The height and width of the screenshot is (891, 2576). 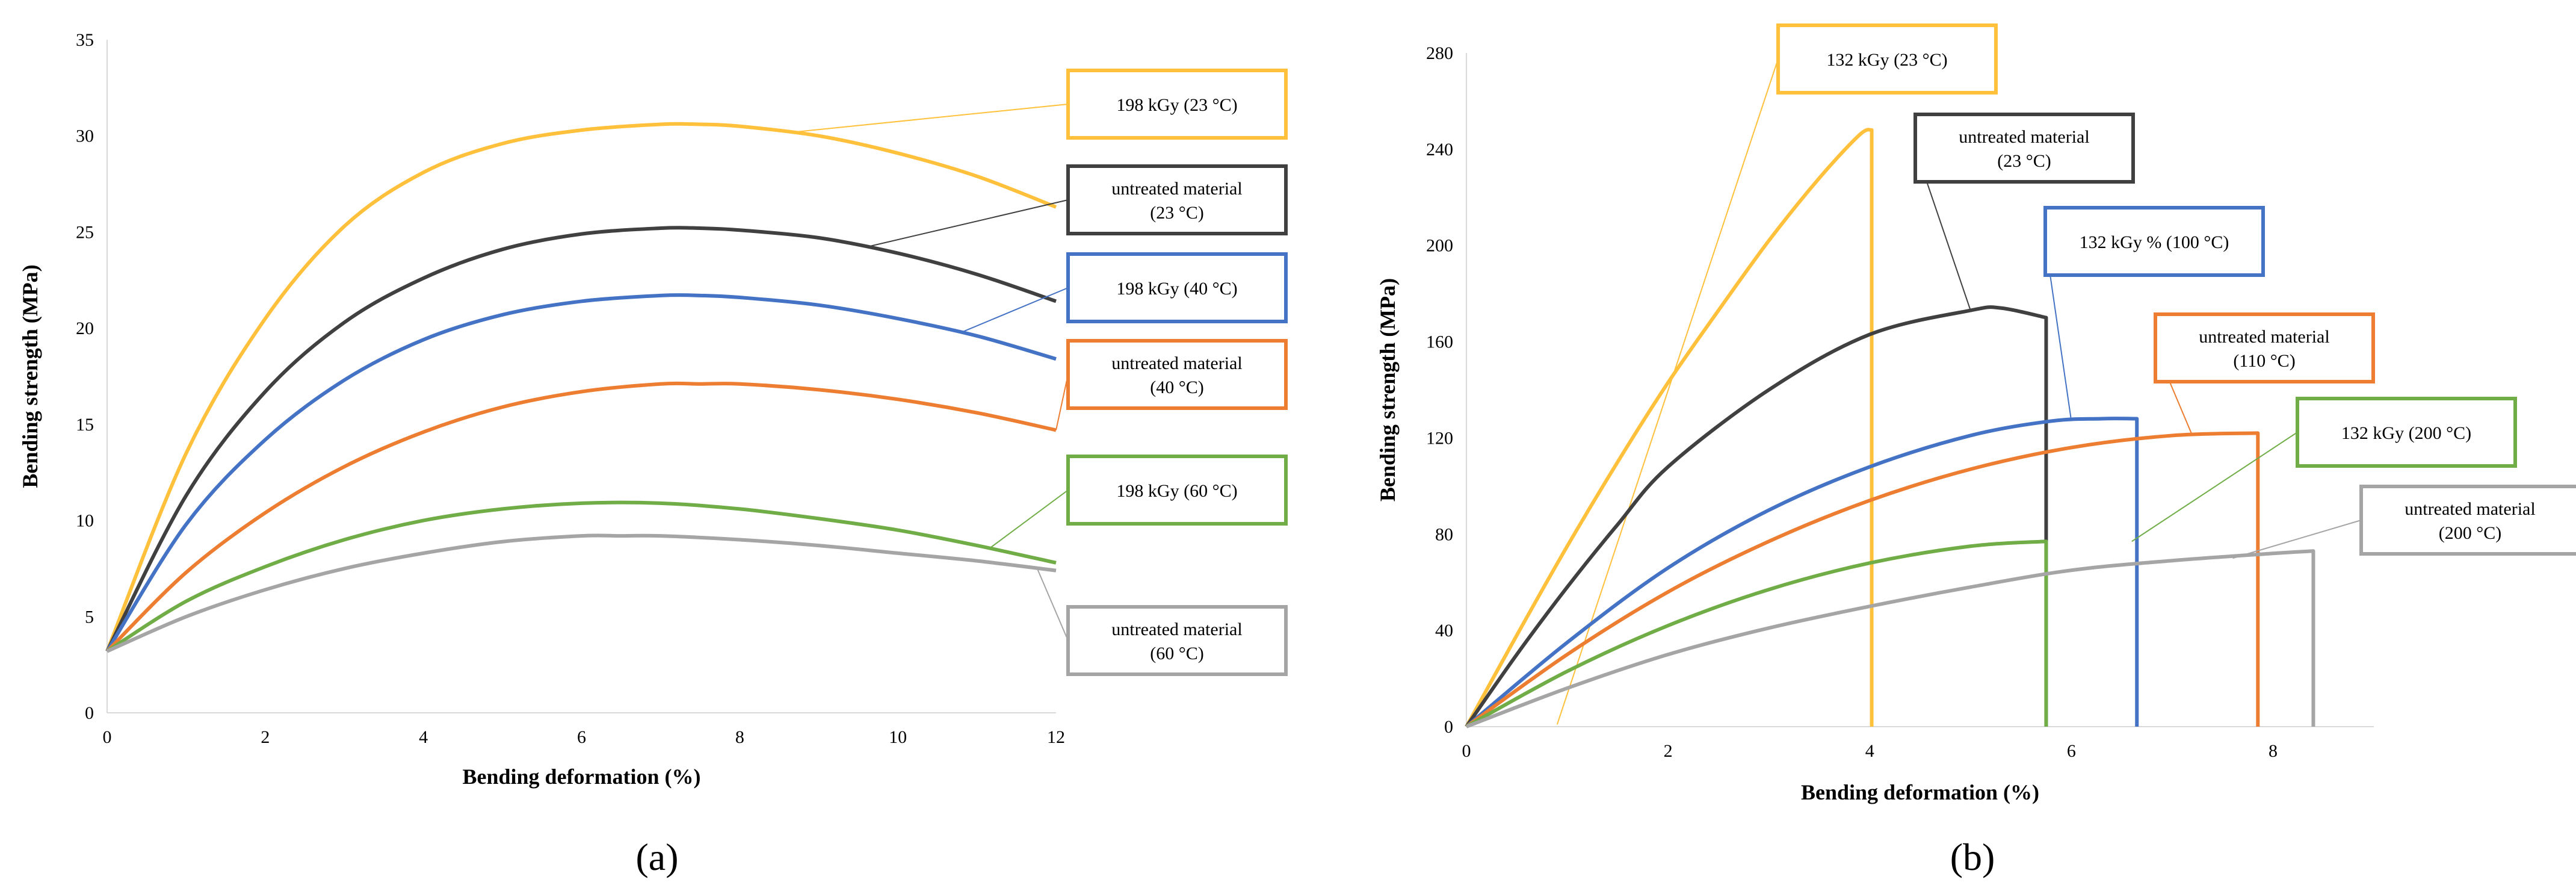 What do you see at coordinates (1439, 150) in the screenshot?
I see `y-tick-label: 240` at bounding box center [1439, 150].